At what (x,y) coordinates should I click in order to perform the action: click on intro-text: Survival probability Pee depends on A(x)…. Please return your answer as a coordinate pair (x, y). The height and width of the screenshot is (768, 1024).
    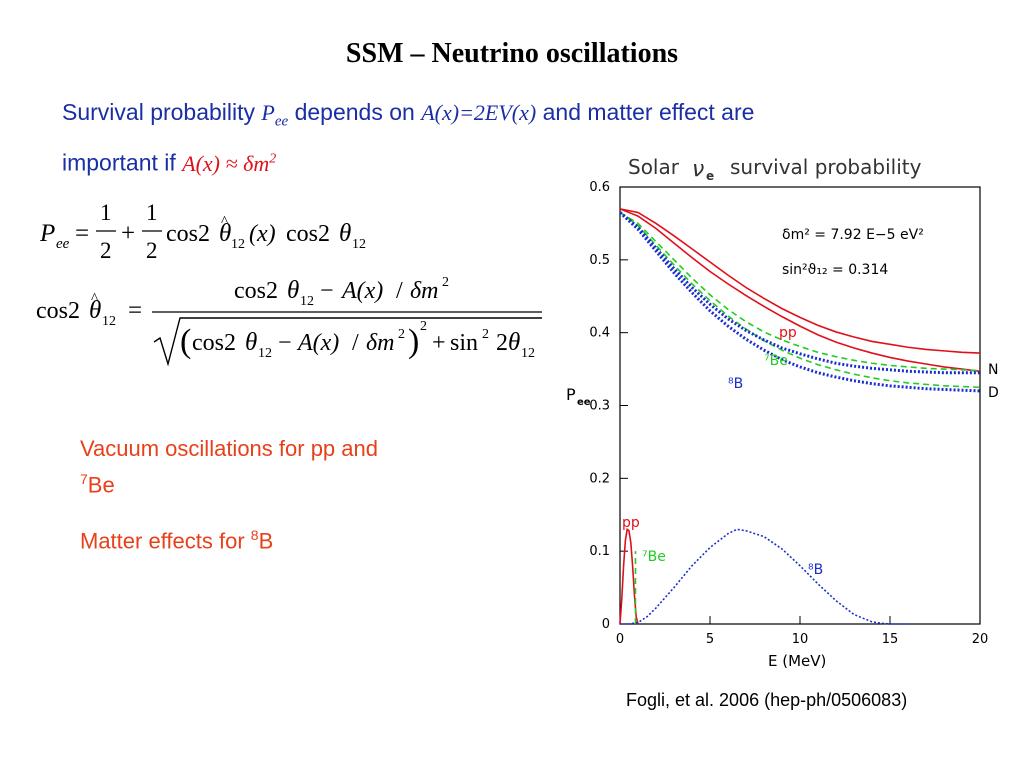
    Looking at the image, I should click on (512, 138).